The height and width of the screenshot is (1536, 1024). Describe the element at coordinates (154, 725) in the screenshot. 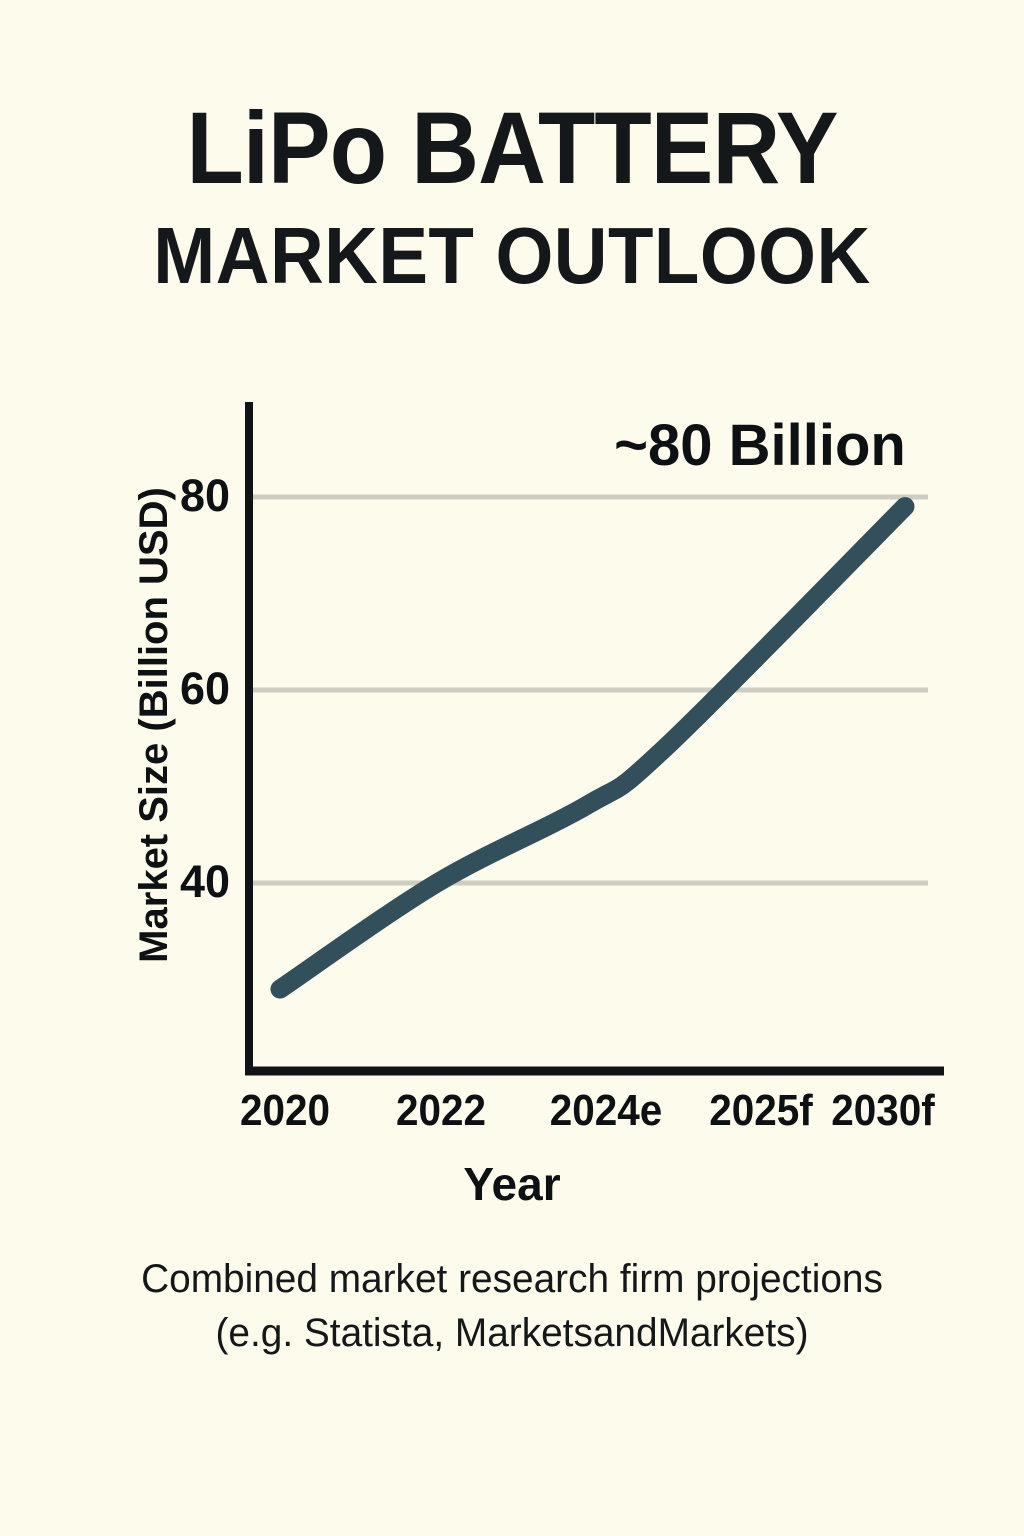

I see `y-axis-label: Market Size (Billion USD)` at that location.